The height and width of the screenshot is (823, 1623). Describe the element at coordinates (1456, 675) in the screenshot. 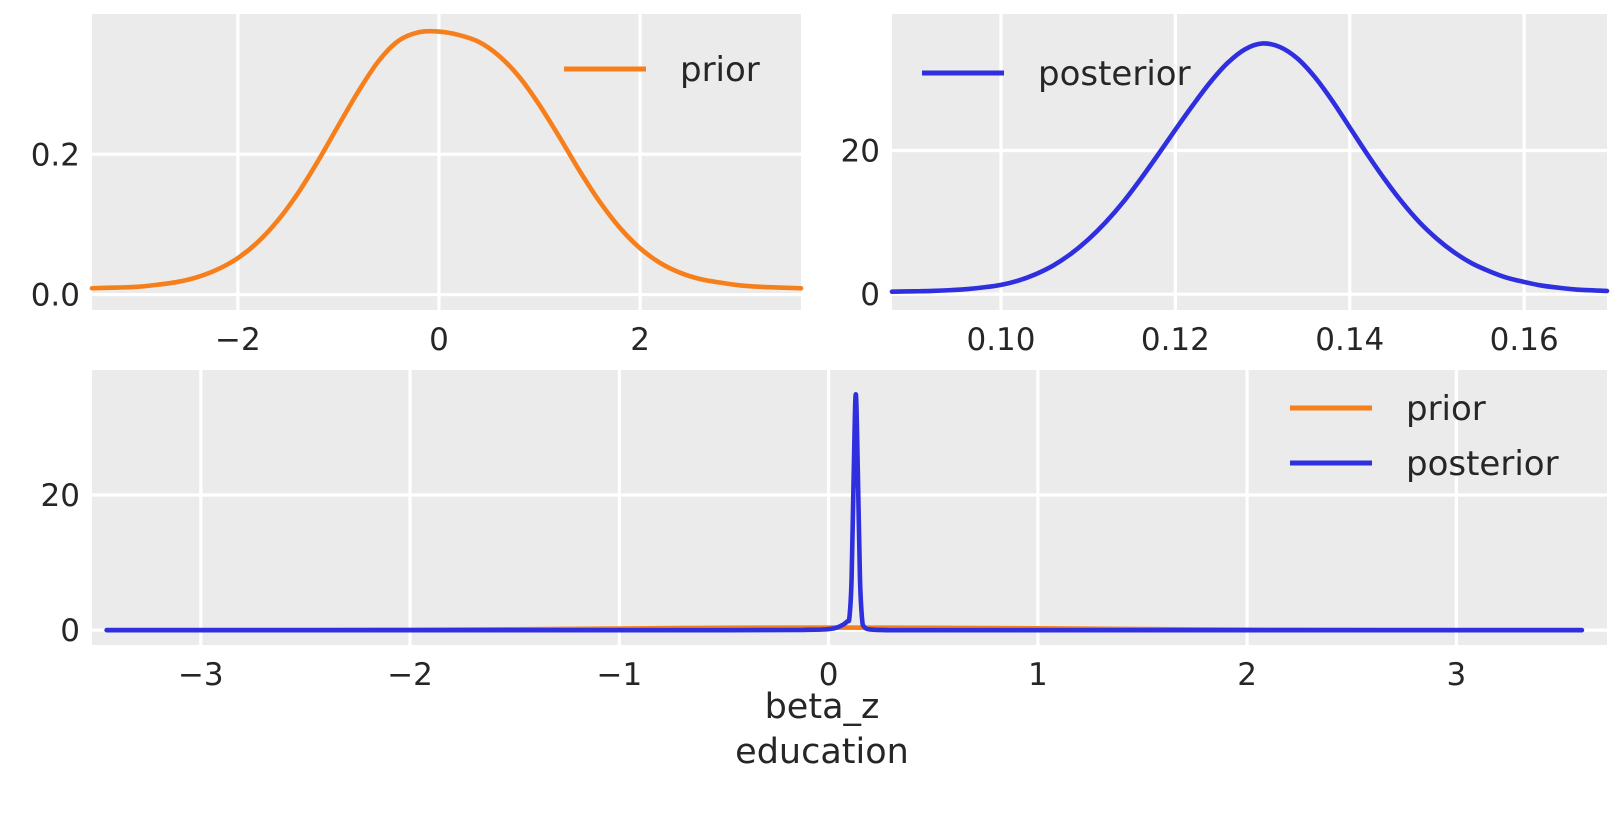

I see `x-tick-label: 3` at that location.